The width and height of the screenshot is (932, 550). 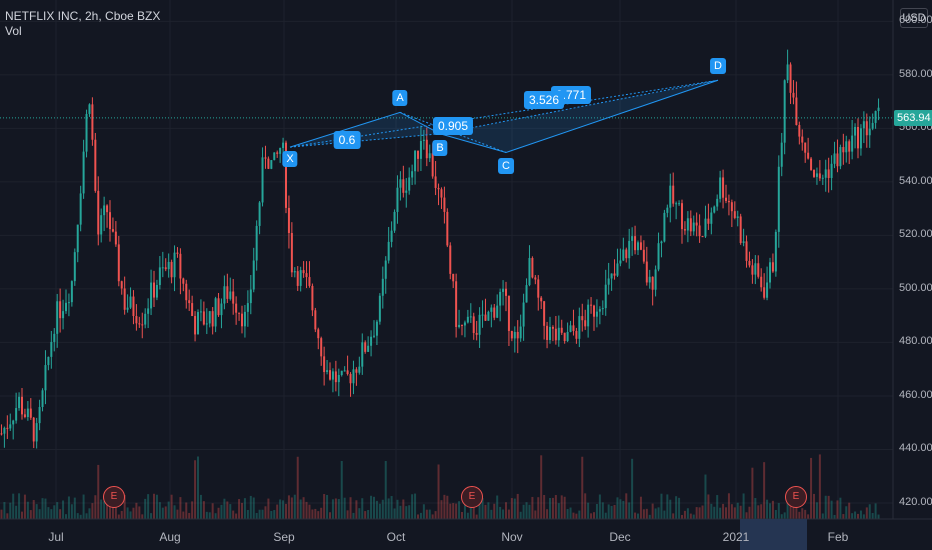 What do you see at coordinates (365, 140) in the screenshot?
I see `ratio-line` at bounding box center [365, 140].